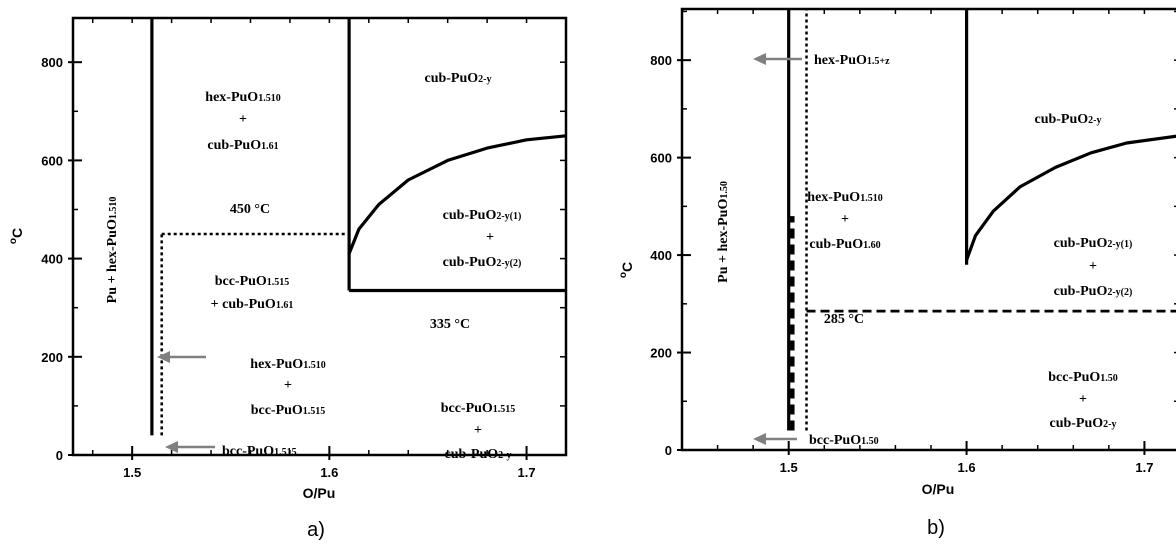 Image resolution: width=1176 pixels, height=544 pixels. Describe the element at coordinates (288, 385) in the screenshot. I see `a-plus-3: +` at that location.